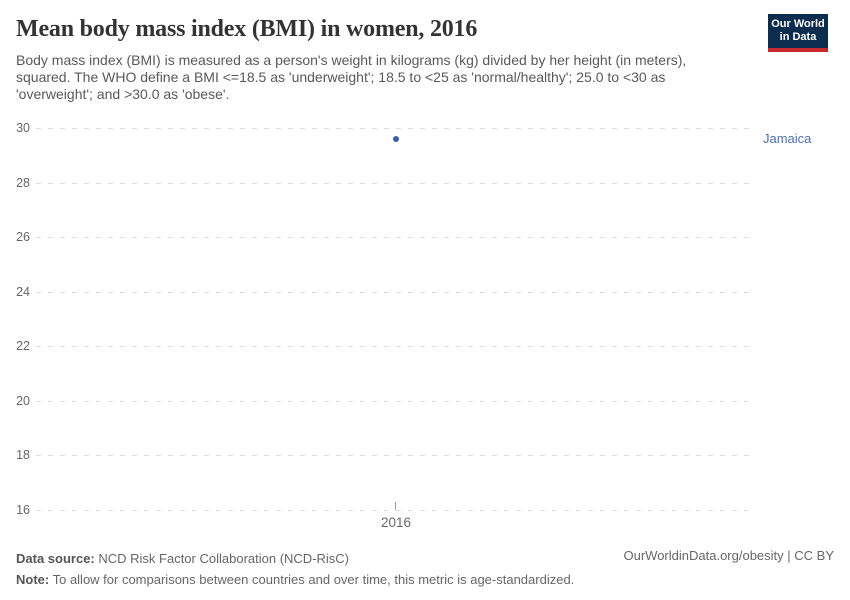 The height and width of the screenshot is (600, 850). What do you see at coordinates (23, 292) in the screenshot?
I see `y-tick-label: 24` at bounding box center [23, 292].